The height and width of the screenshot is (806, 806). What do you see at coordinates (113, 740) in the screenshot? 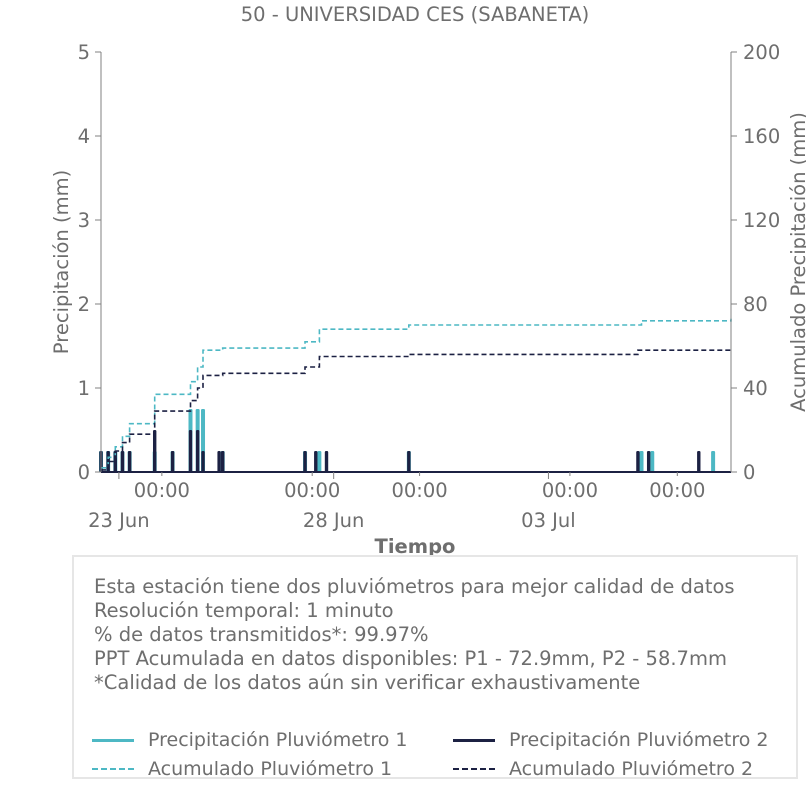
I see `legend-swatch-solid-teal` at bounding box center [113, 740].